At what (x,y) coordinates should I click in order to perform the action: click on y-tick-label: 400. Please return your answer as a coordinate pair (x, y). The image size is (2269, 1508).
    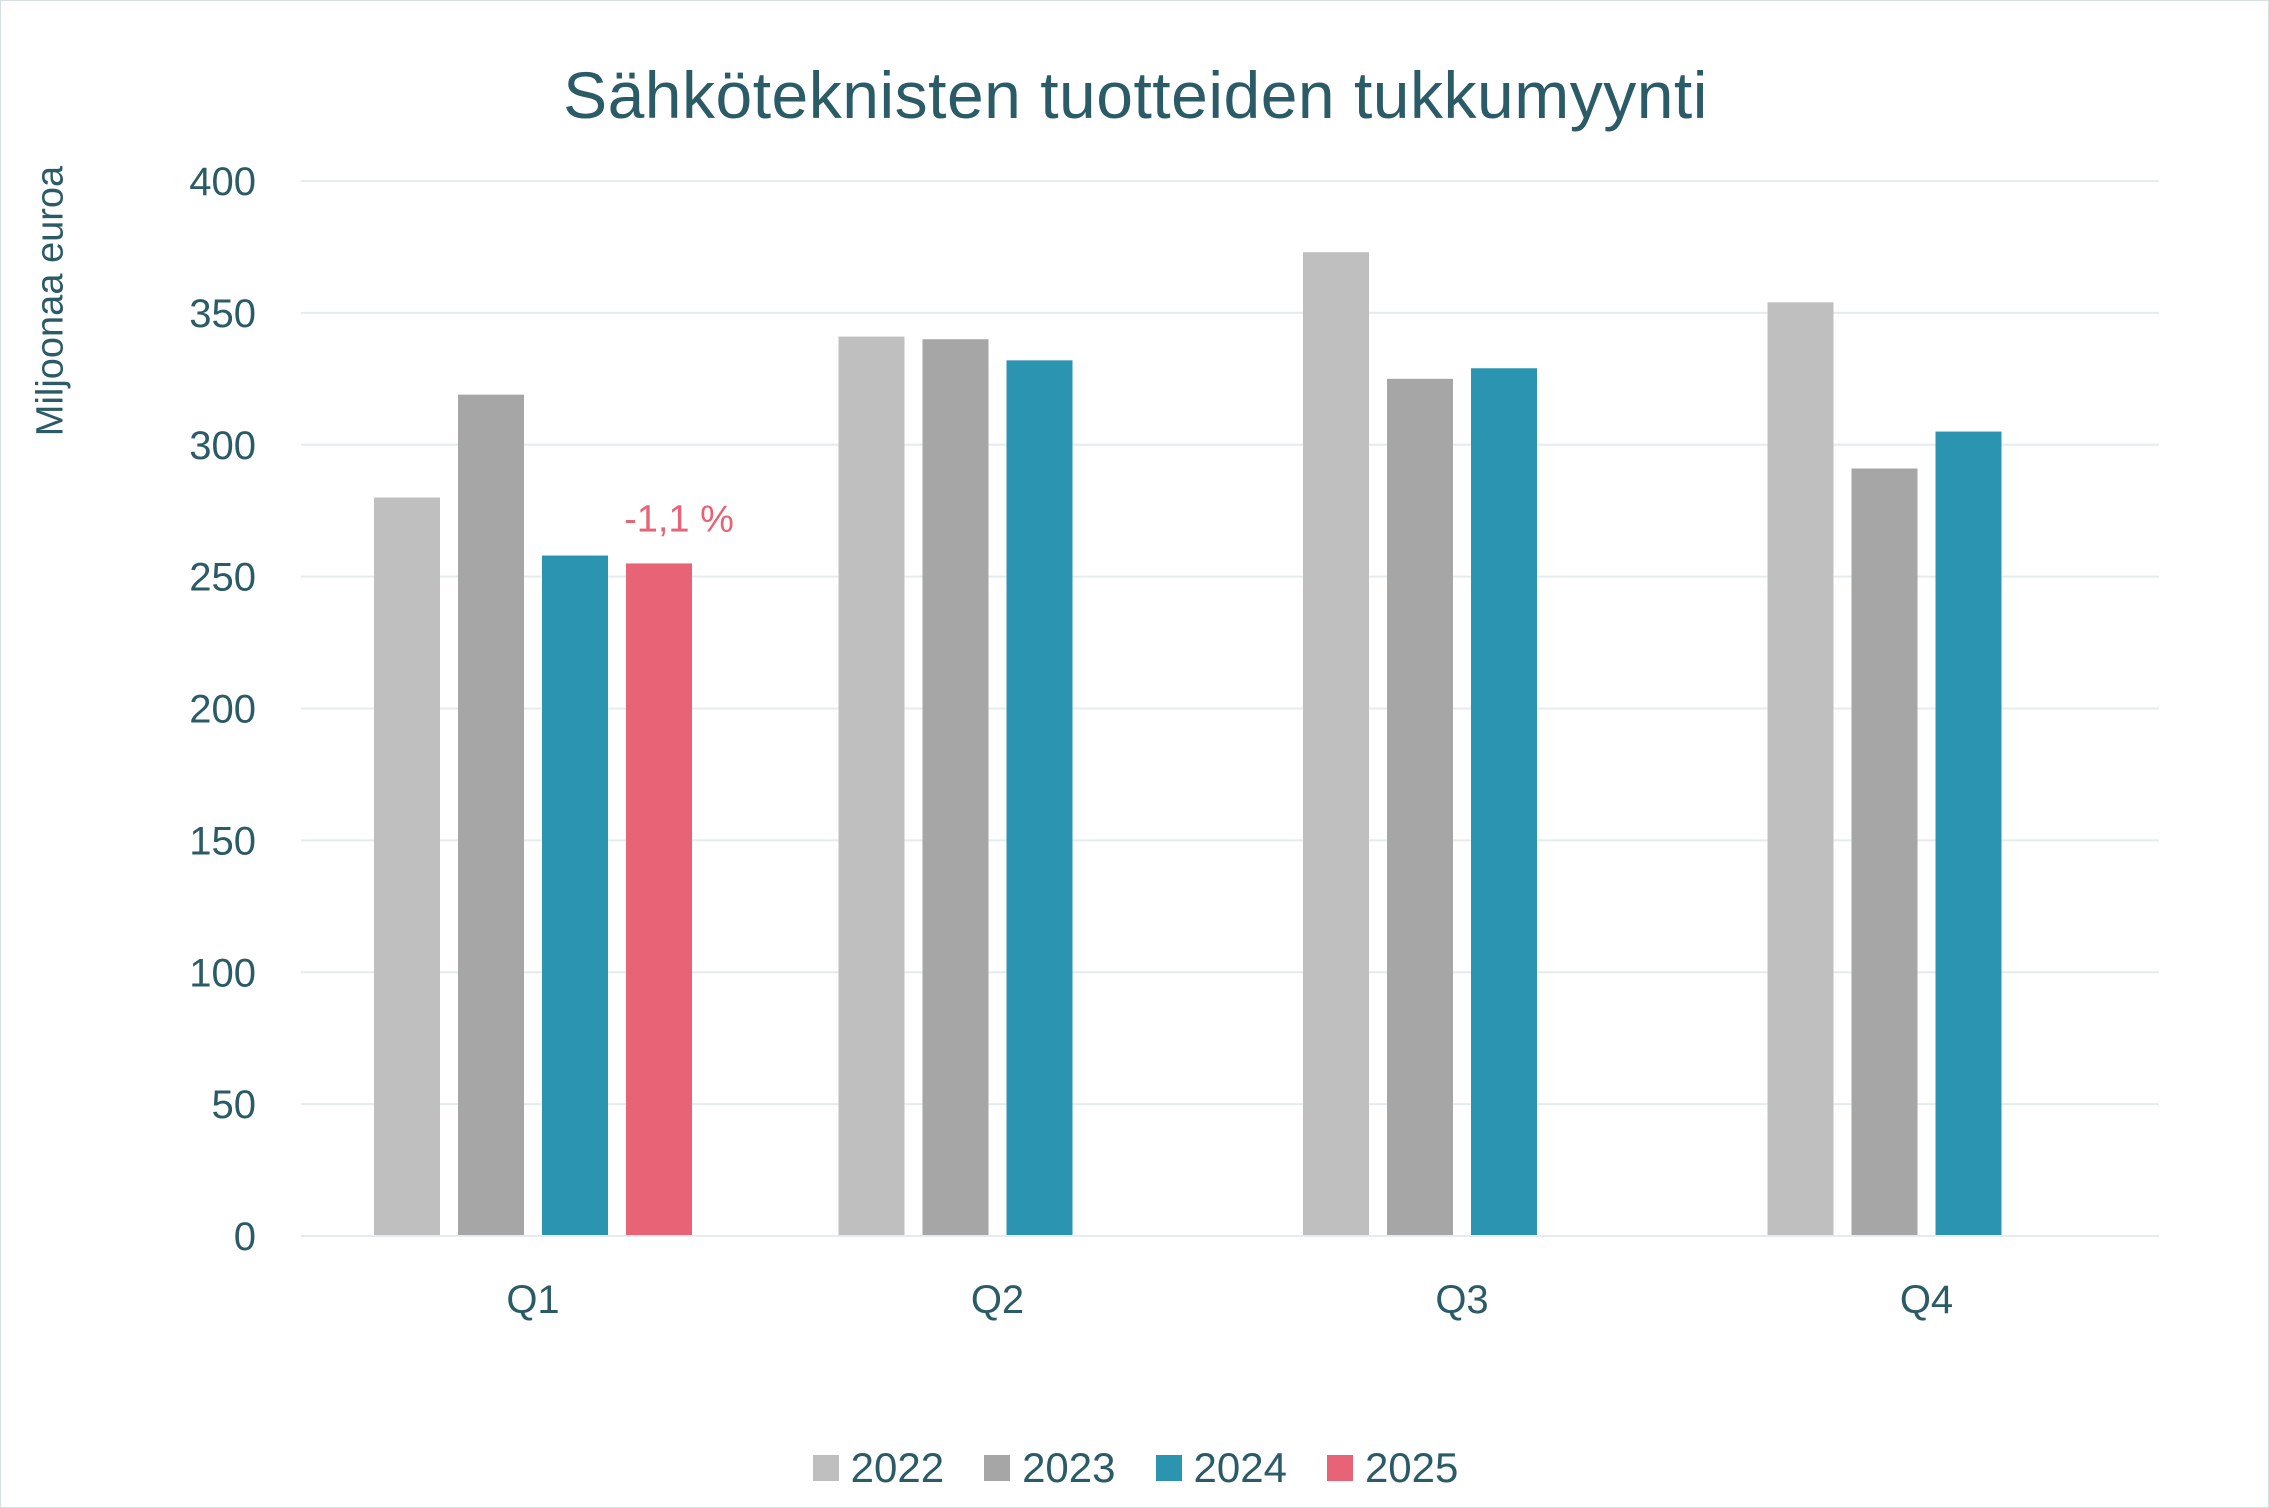
    Looking at the image, I should click on (222, 182).